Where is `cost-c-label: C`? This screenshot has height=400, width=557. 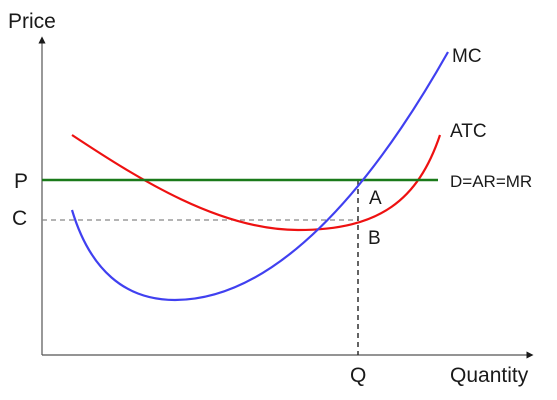
cost-c-label: C is located at coordinates (19, 218).